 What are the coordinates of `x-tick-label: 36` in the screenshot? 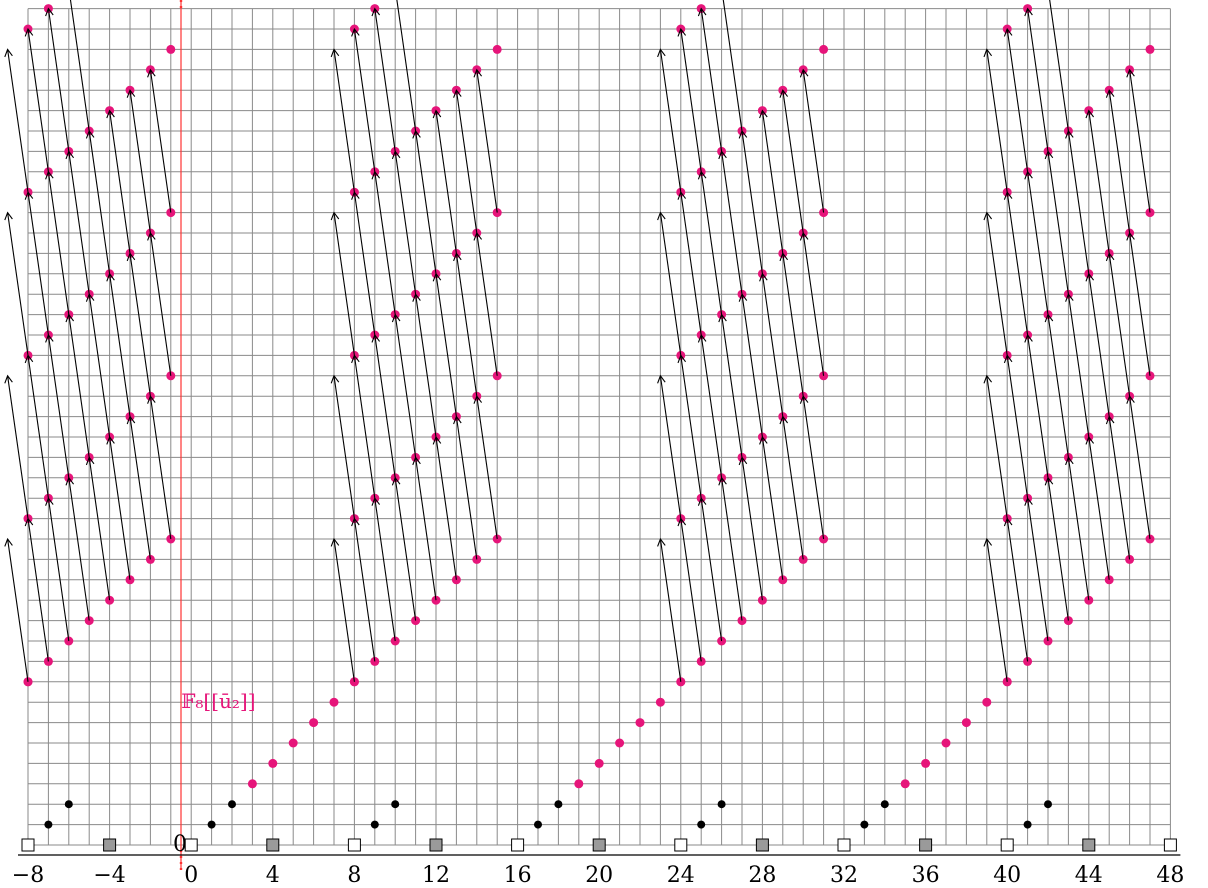 It's located at (926, 875).